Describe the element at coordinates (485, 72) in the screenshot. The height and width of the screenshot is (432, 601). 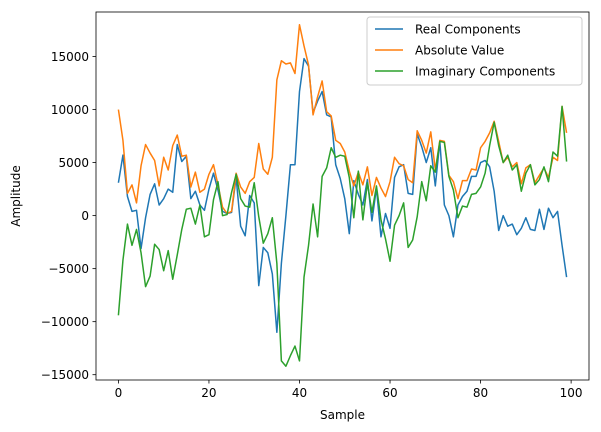
I see `legend-label-2: Imaginary Components` at that location.